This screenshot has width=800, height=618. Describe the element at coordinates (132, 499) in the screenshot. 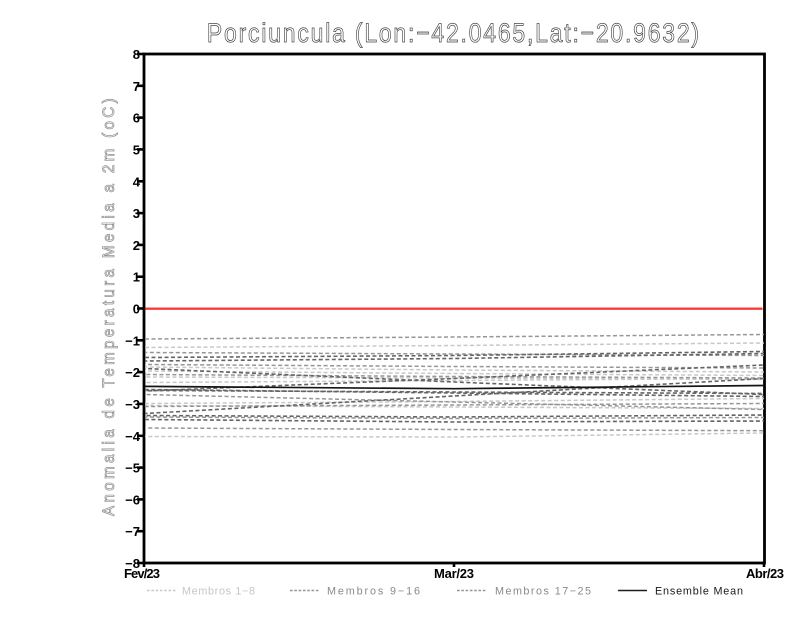

I see `svg-text: −6` at that location.